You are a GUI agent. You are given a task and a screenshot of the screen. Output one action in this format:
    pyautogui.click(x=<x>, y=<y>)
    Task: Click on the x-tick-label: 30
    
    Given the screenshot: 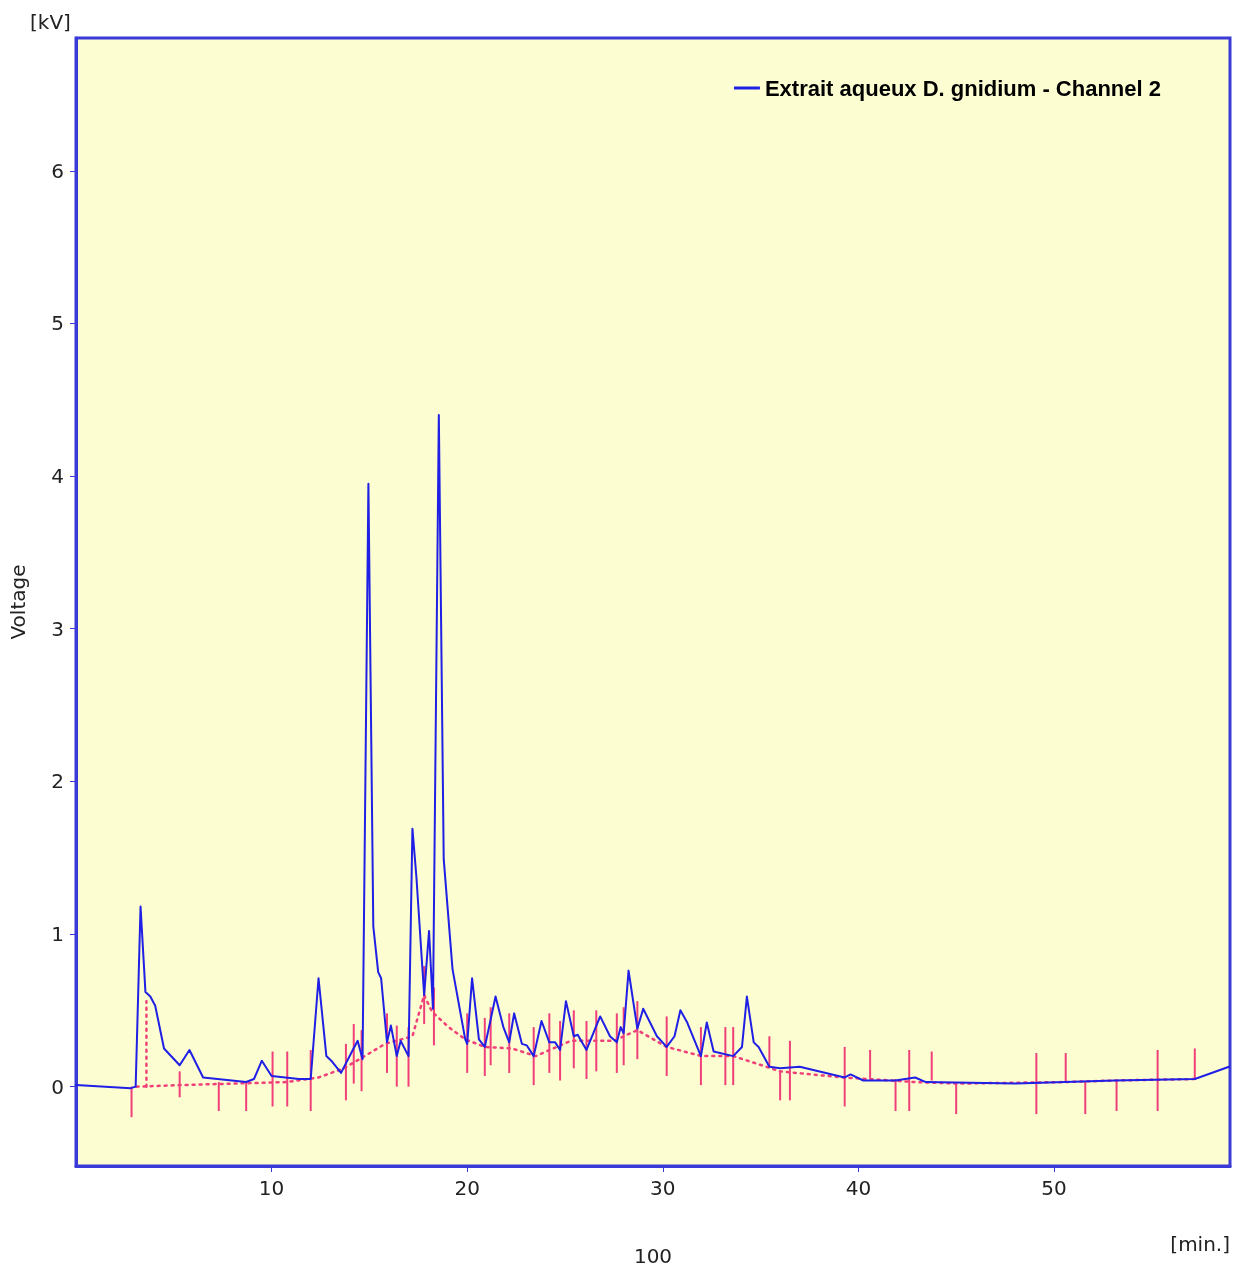 What is the action you would take?
    pyautogui.click(x=663, y=1188)
    